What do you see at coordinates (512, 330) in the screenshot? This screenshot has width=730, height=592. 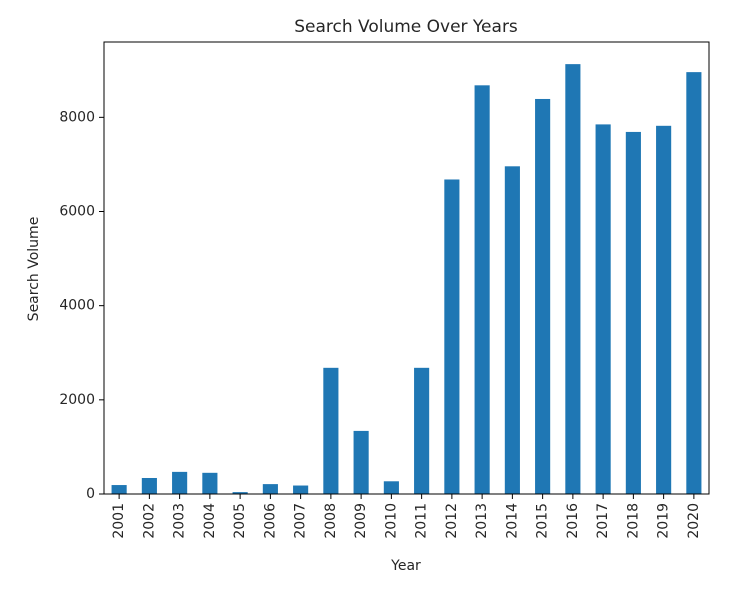 I see `bar-2014` at bounding box center [512, 330].